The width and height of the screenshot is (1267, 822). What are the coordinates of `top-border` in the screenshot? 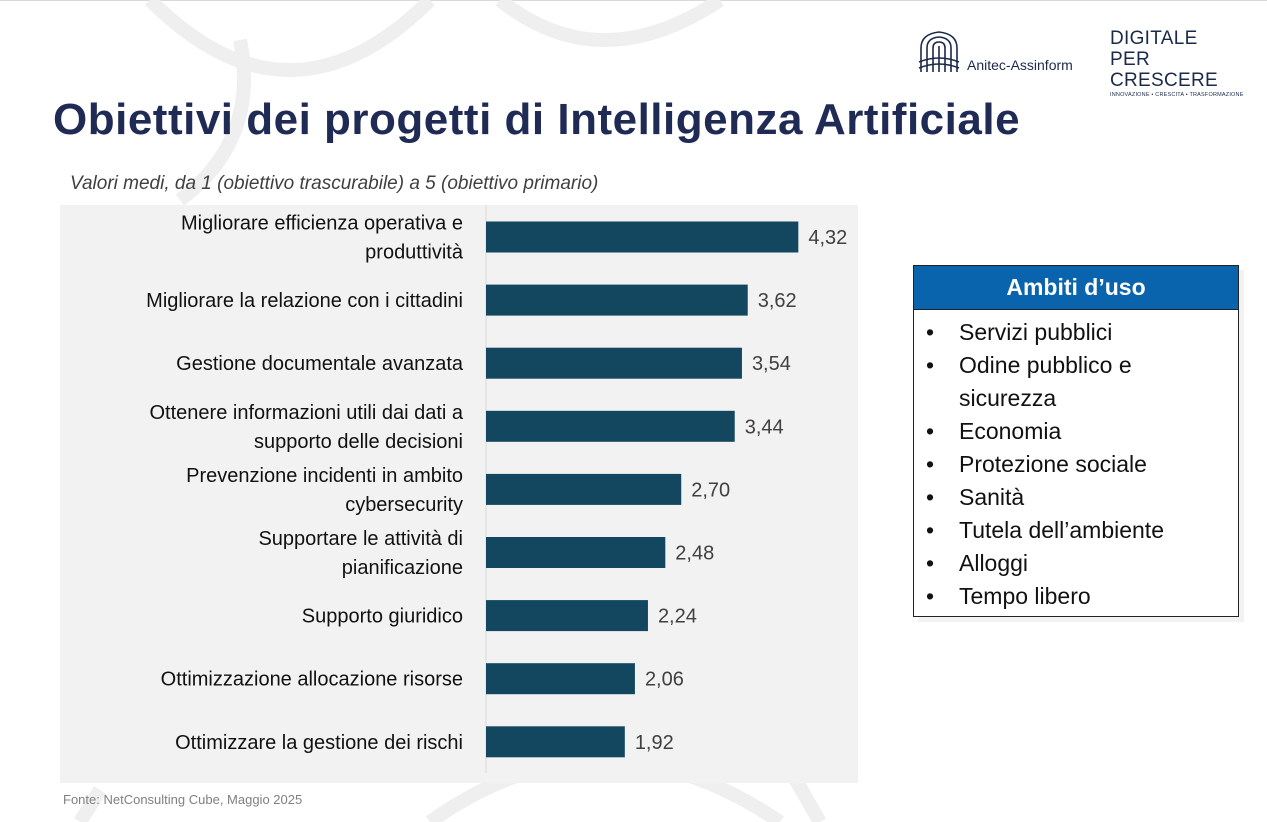 It's located at (633, 0).